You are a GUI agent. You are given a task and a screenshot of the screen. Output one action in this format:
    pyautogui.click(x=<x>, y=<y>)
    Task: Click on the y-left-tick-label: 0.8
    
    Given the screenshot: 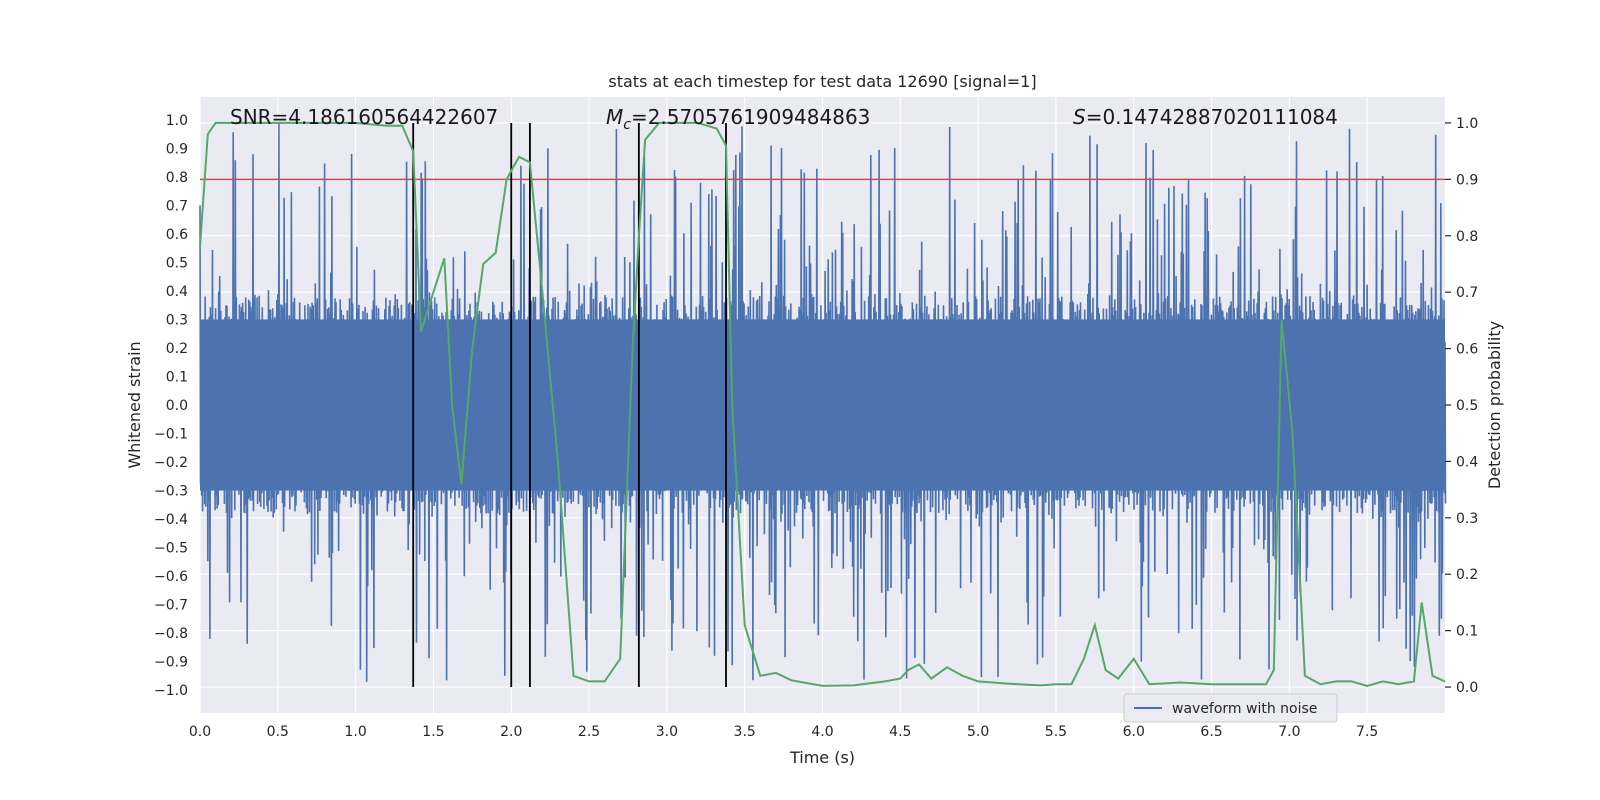 What is the action you would take?
    pyautogui.click(x=177, y=178)
    